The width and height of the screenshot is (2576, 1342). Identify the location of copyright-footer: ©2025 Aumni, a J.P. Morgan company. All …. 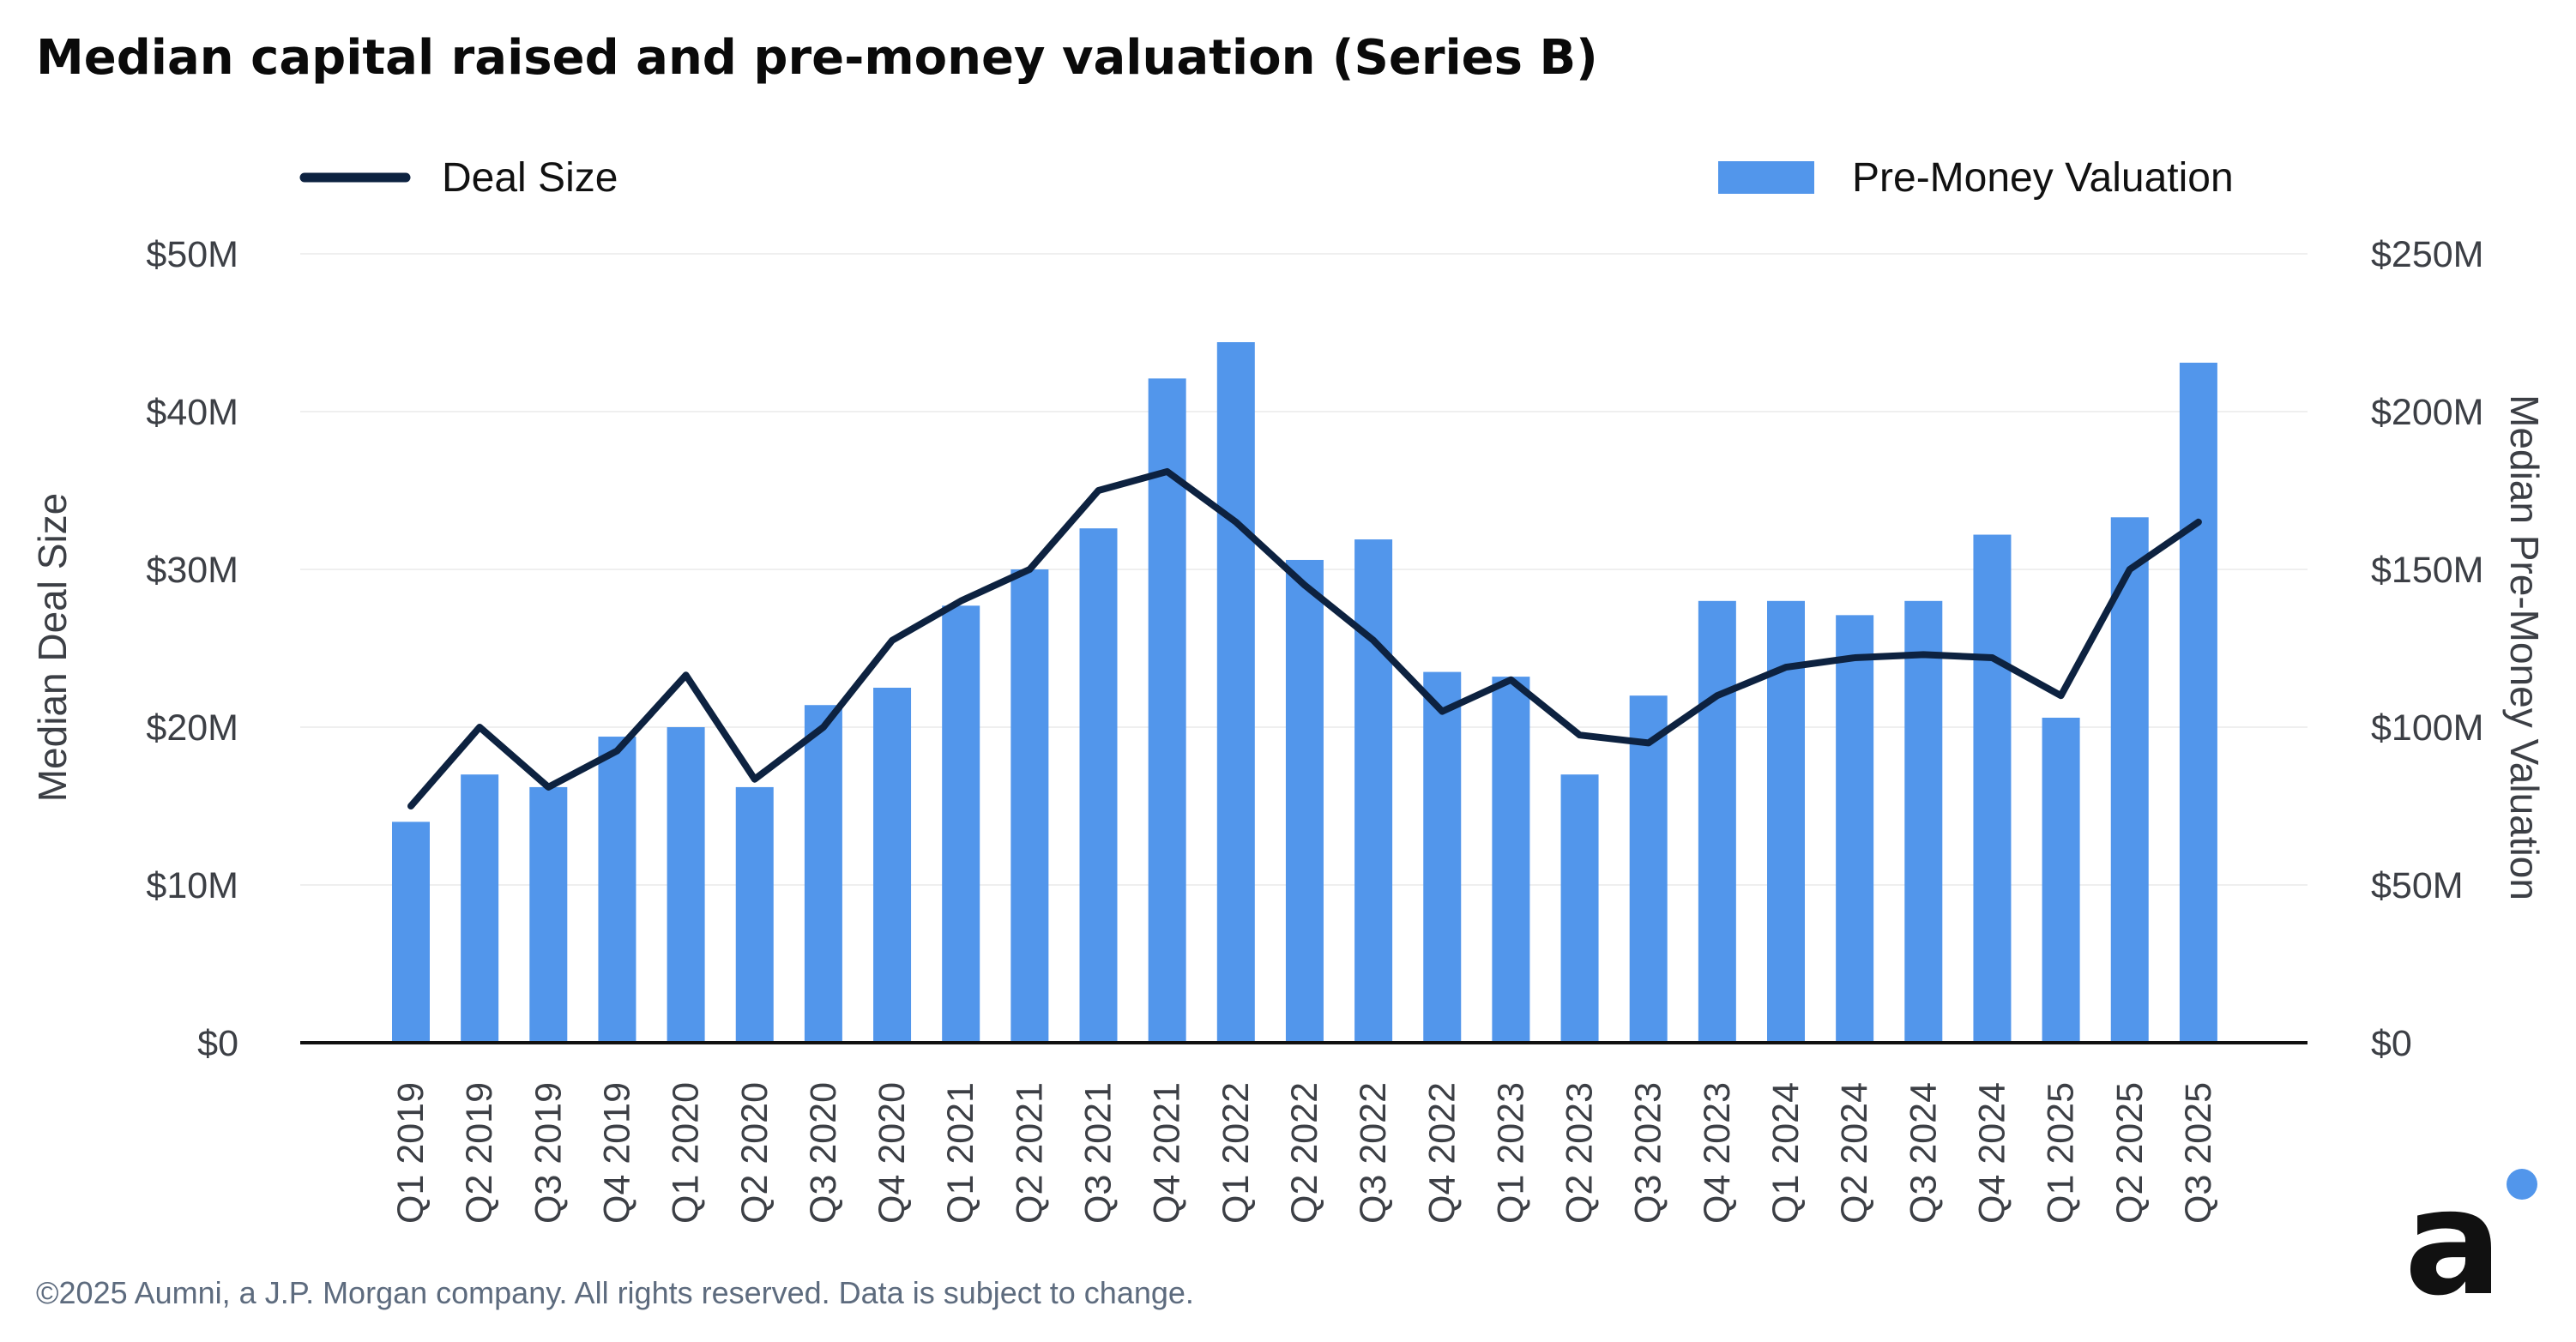
(615, 1292).